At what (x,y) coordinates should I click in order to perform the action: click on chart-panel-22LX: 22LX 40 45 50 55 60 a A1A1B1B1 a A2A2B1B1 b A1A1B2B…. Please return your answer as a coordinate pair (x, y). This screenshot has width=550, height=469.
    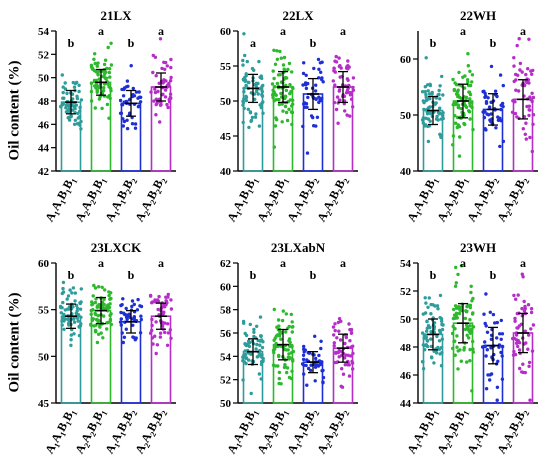
    Looking at the image, I should click on (289, 116).